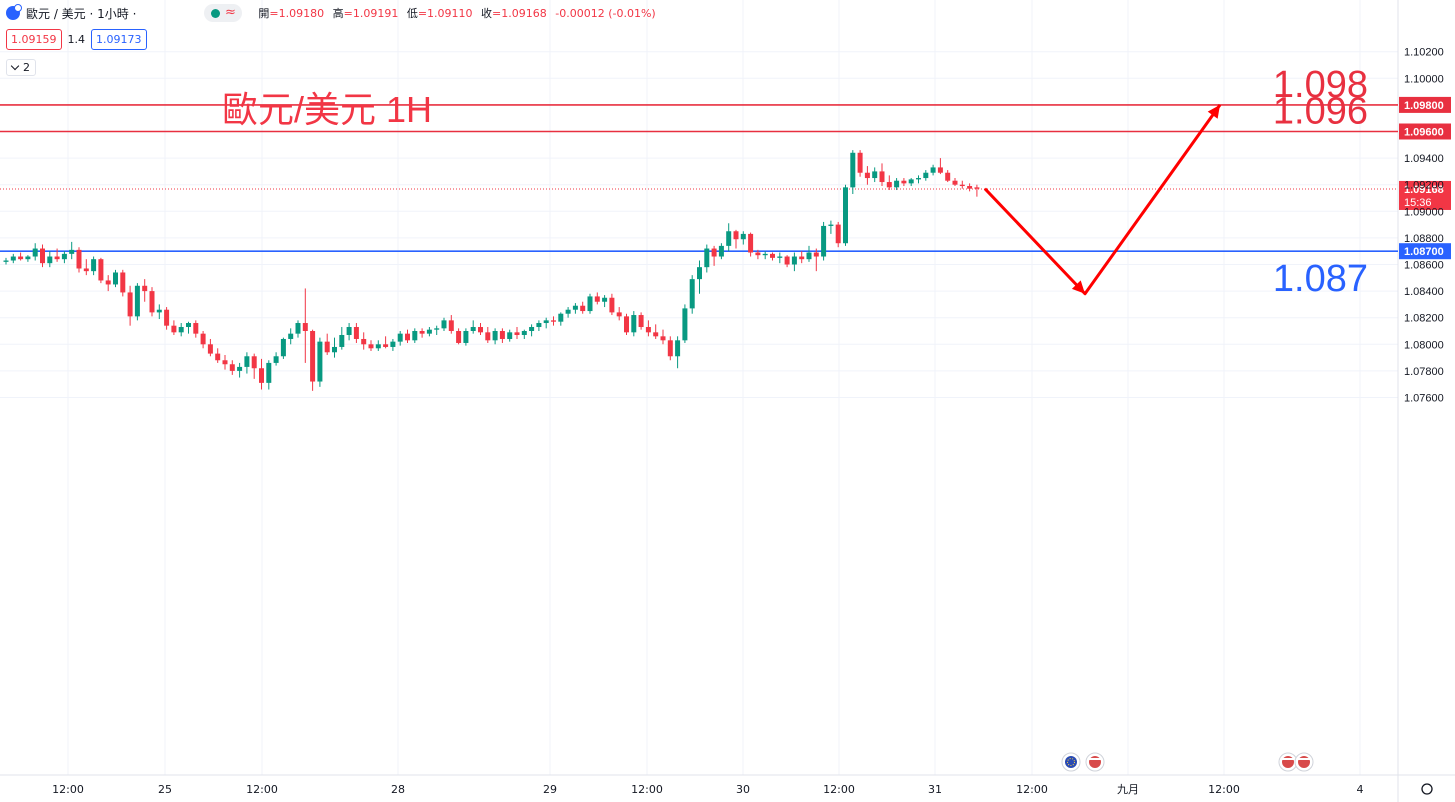 This screenshot has width=1455, height=802. I want to click on high-value: =1.09191, so click(371, 13).